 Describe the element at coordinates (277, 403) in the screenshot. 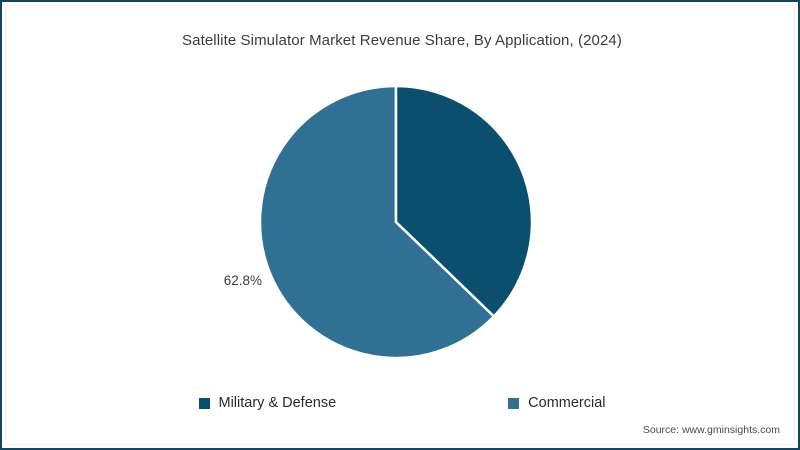

I see `legend-label-military-defense: Military & Defense` at that location.